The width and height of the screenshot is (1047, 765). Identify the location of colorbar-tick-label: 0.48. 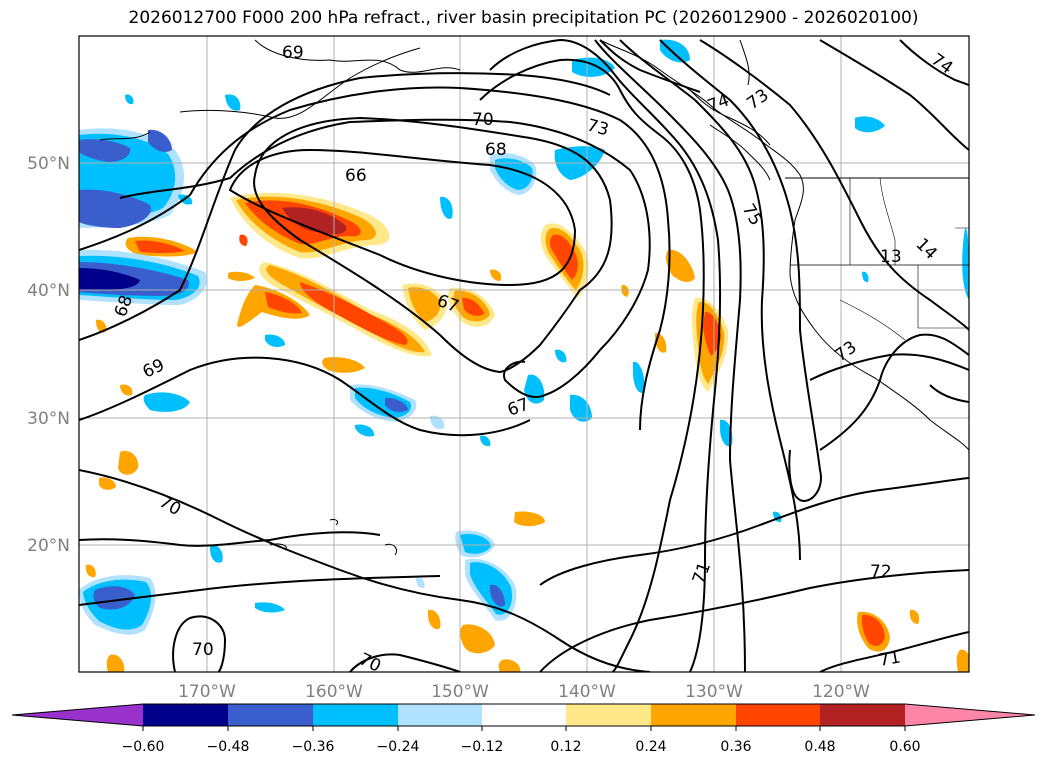
(819, 747).